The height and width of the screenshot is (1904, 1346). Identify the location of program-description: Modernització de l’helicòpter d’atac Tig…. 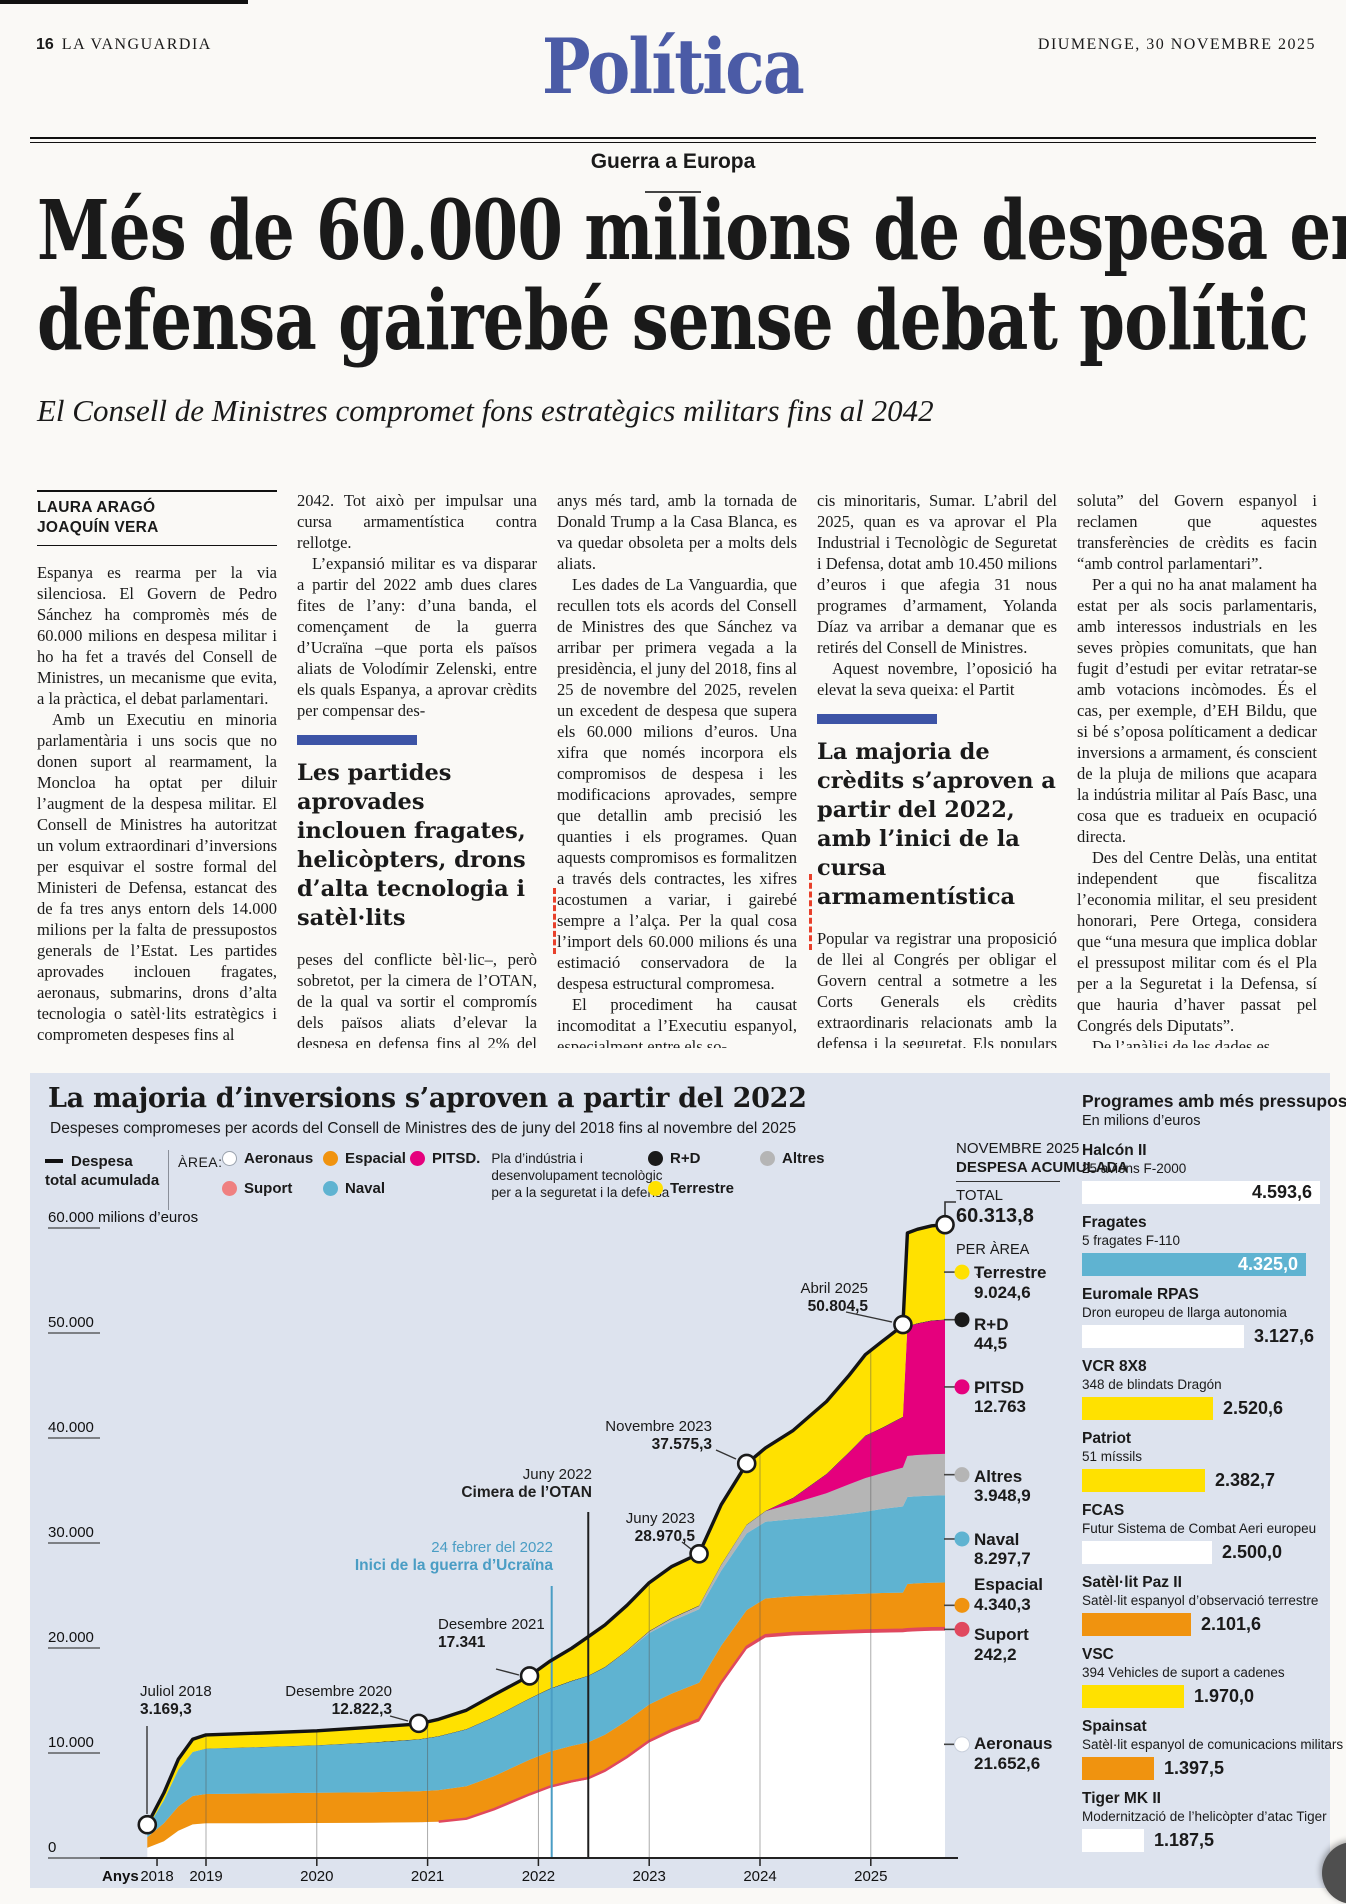
(1204, 1816).